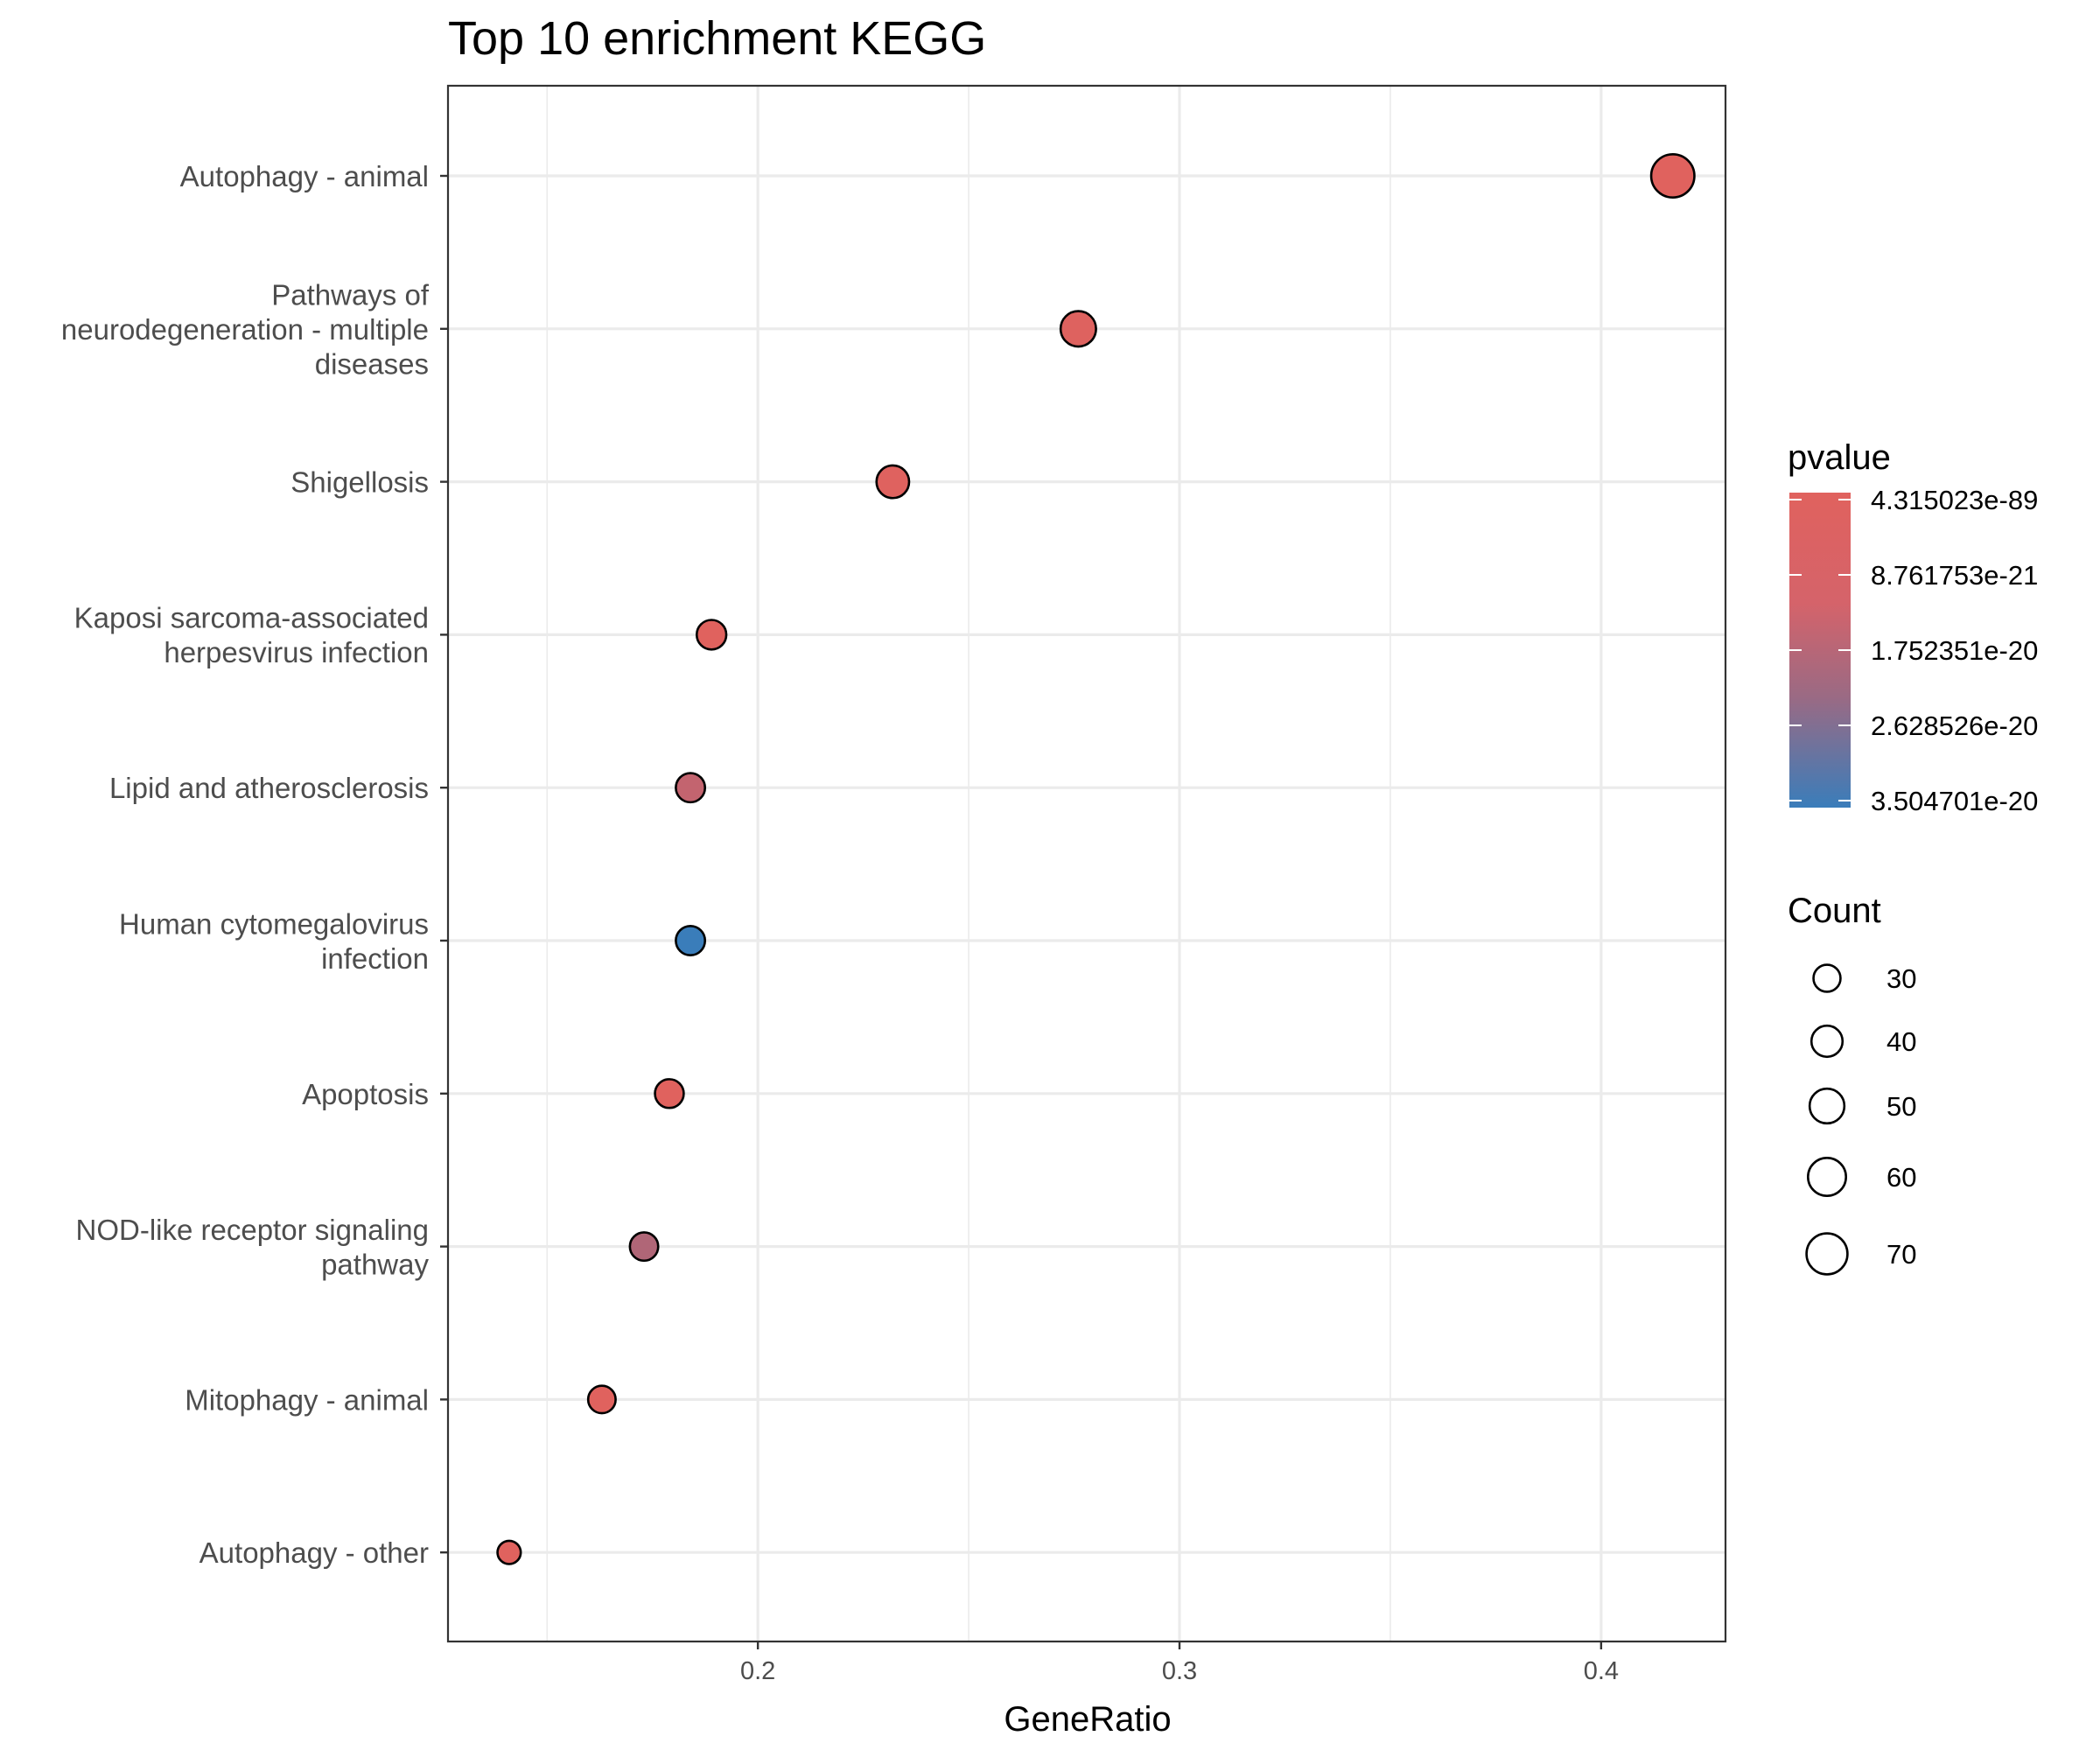 Image resolution: width=2100 pixels, height=1750 pixels. I want to click on y-tick-label: NOD-like receptor signaling, so click(253, 1230).